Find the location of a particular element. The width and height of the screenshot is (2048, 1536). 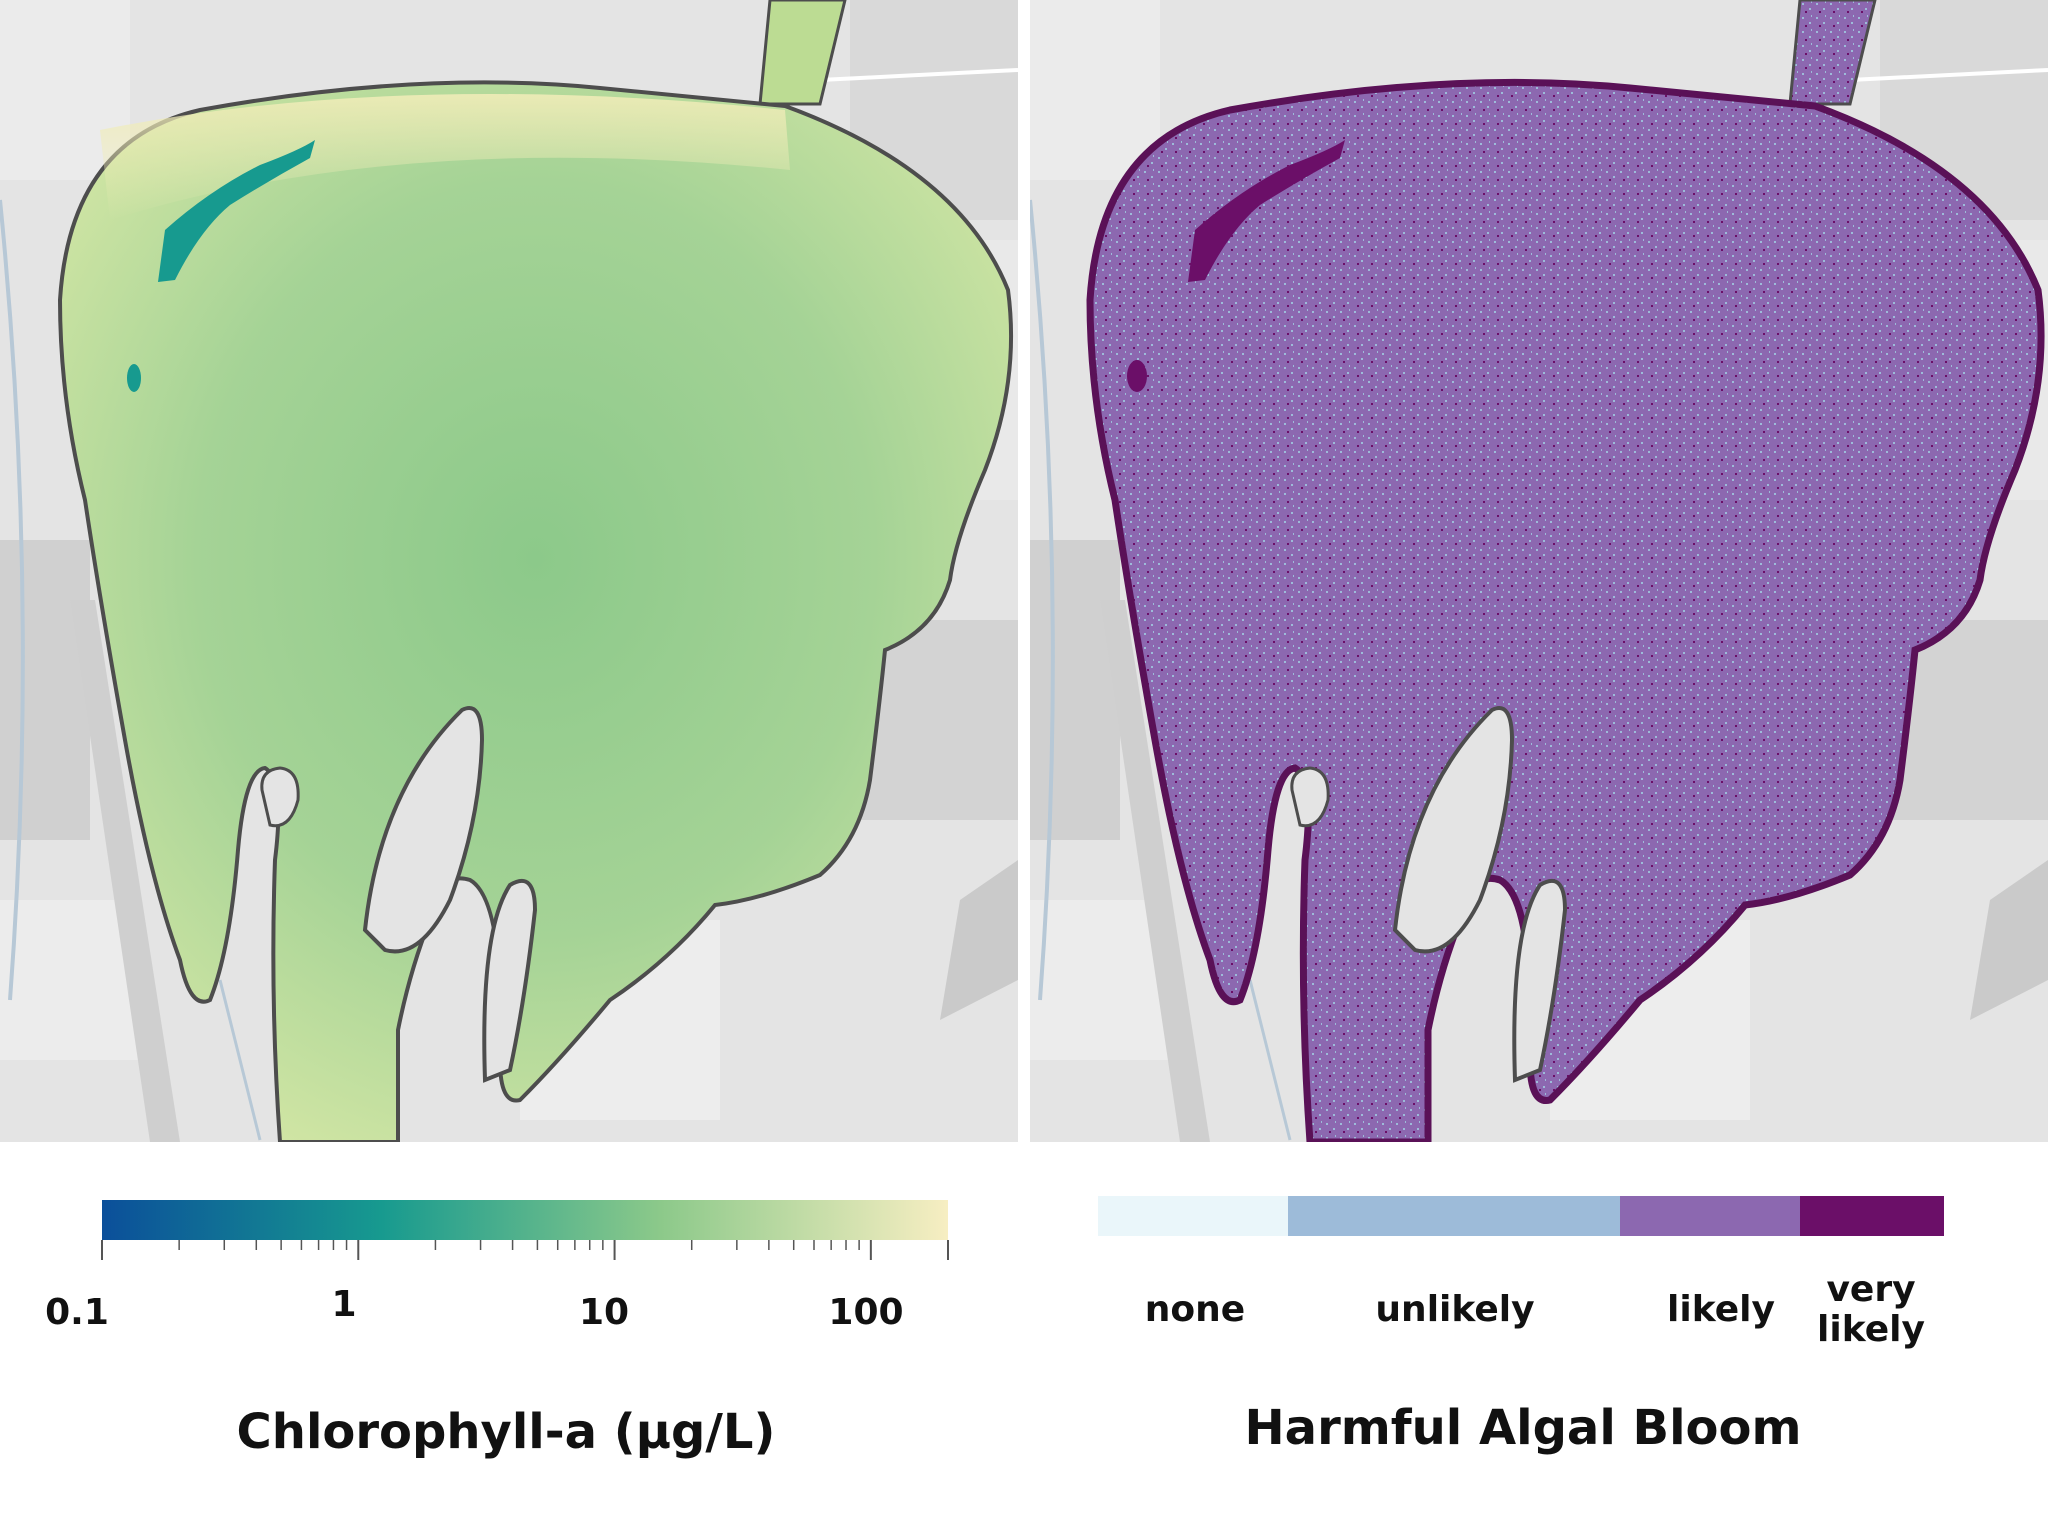

category-swatch-none is located at coordinates (1193, 1216).